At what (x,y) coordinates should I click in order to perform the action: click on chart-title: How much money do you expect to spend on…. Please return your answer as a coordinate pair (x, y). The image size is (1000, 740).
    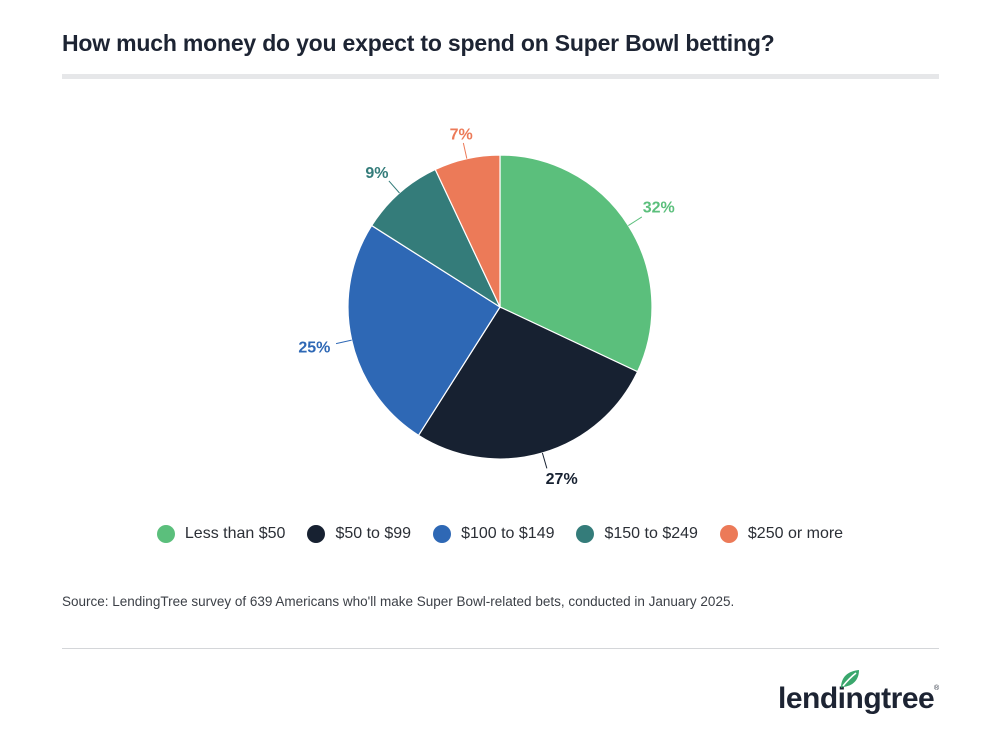
    Looking at the image, I should click on (418, 43).